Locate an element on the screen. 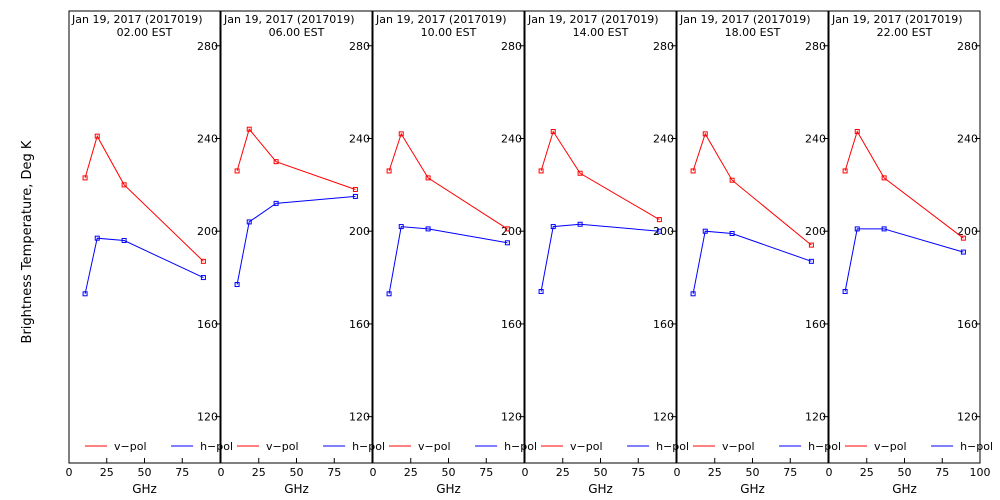  panel-subtitle: 10.00 EST is located at coordinates (449, 32).